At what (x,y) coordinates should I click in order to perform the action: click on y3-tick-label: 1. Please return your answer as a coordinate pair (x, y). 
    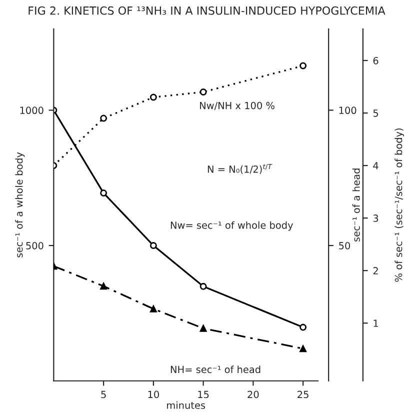
    Looking at the image, I should click on (376, 323).